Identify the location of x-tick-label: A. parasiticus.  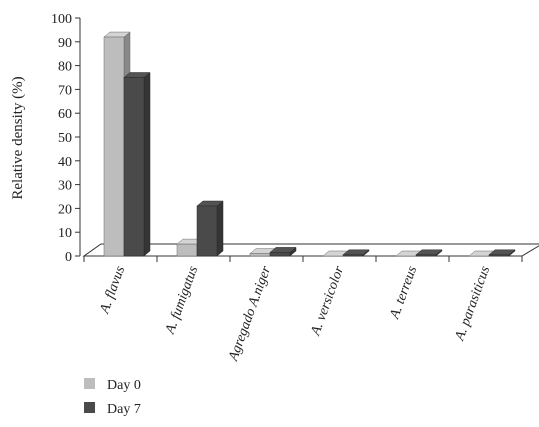
(472, 304).